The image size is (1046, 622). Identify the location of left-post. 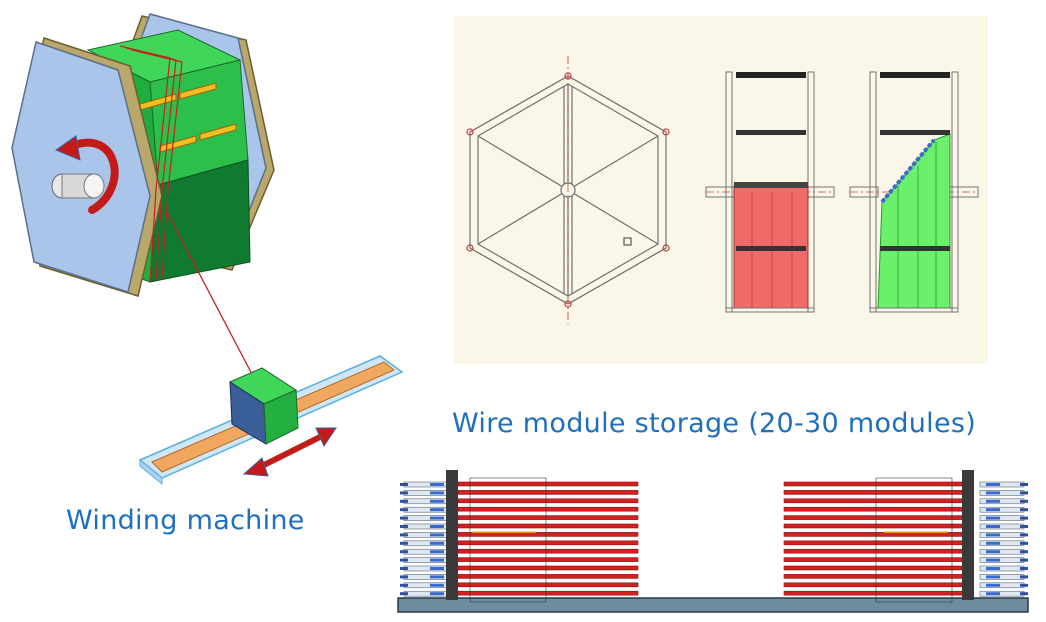
(452, 535).